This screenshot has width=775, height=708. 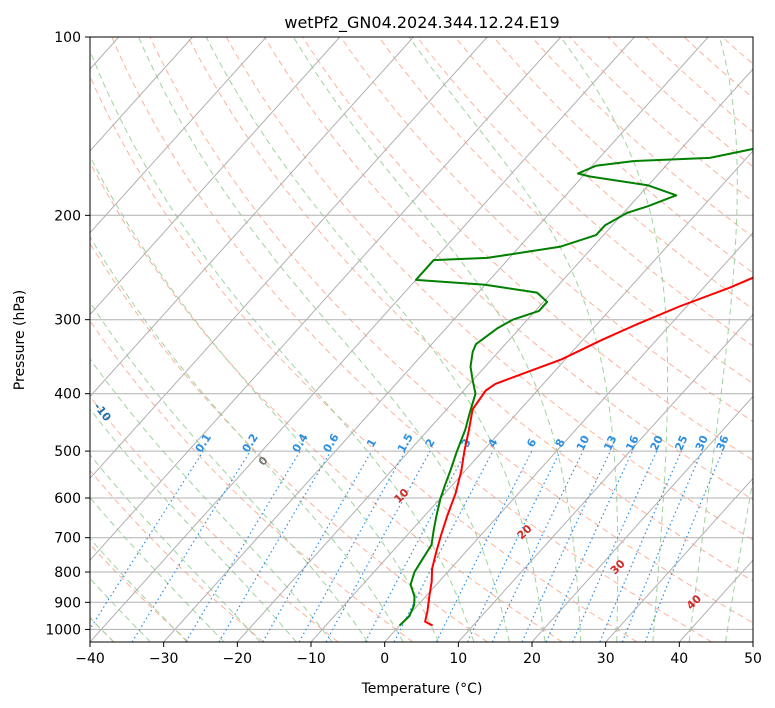 What do you see at coordinates (401, 496) in the screenshot?
I see `moist-adiabat-label: 10` at bounding box center [401, 496].